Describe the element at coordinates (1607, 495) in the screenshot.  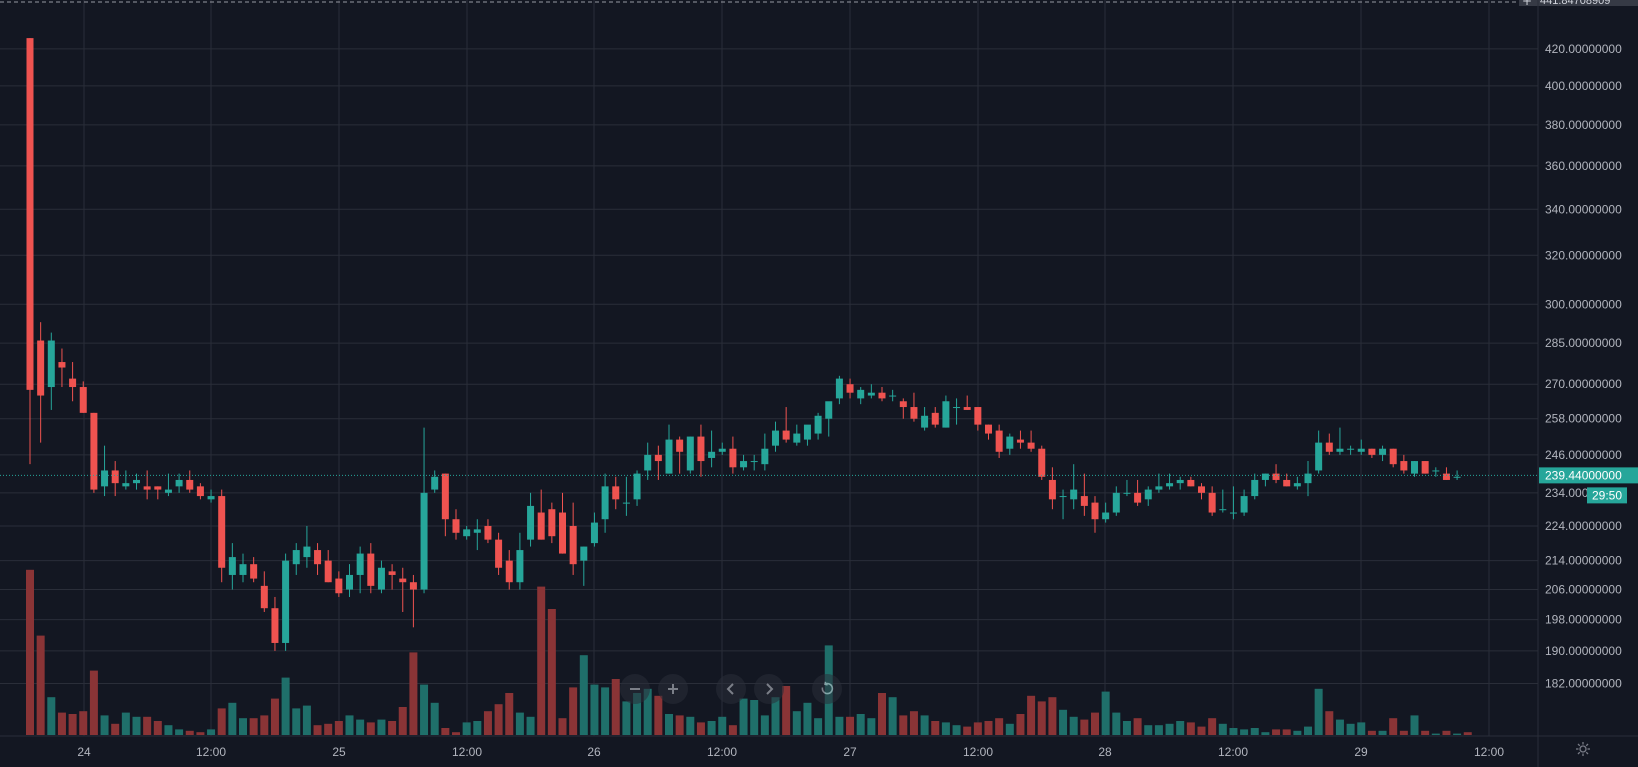
I see `countdown-label: 29:50` at that location.